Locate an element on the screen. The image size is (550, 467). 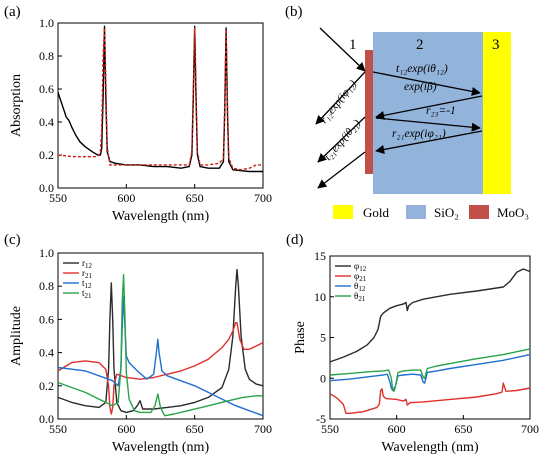
y-tick-label: 15 is located at coordinates (320, 256).